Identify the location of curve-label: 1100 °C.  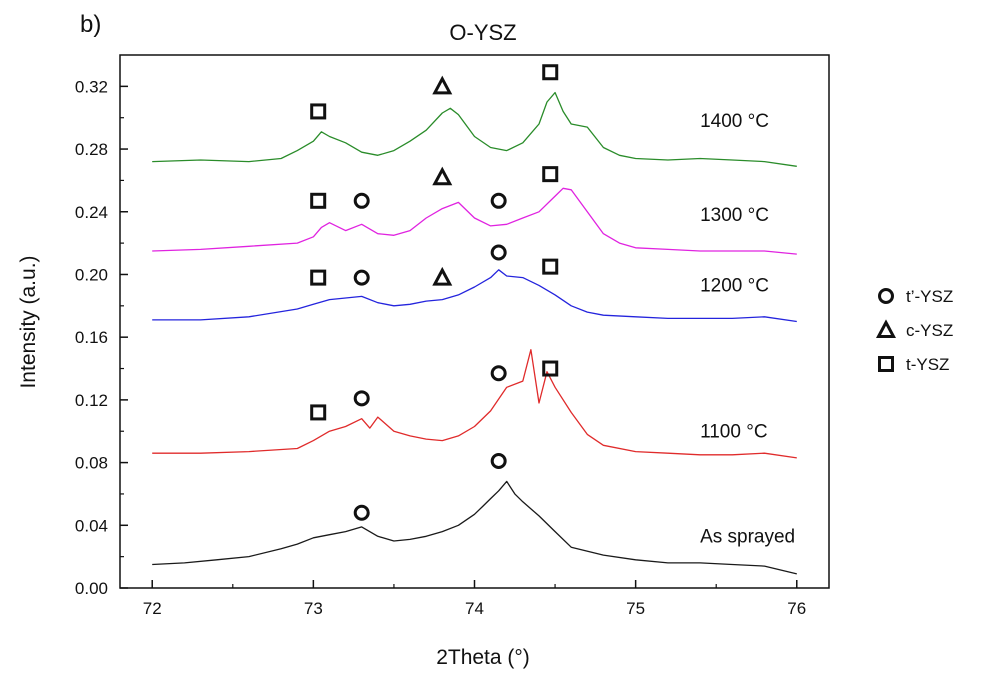
(733, 432).